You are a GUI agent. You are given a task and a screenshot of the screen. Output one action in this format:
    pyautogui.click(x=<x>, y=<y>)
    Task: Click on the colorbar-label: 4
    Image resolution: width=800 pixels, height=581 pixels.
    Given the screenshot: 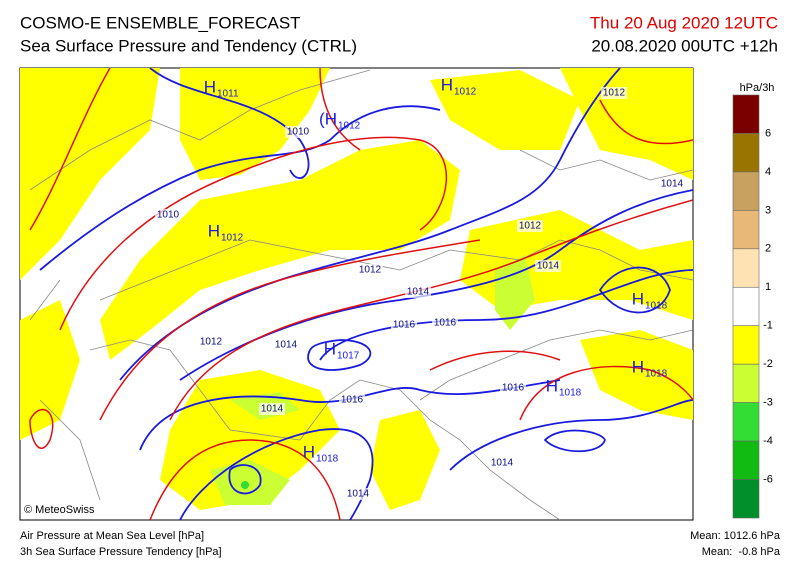 What is the action you would take?
    pyautogui.click(x=768, y=172)
    